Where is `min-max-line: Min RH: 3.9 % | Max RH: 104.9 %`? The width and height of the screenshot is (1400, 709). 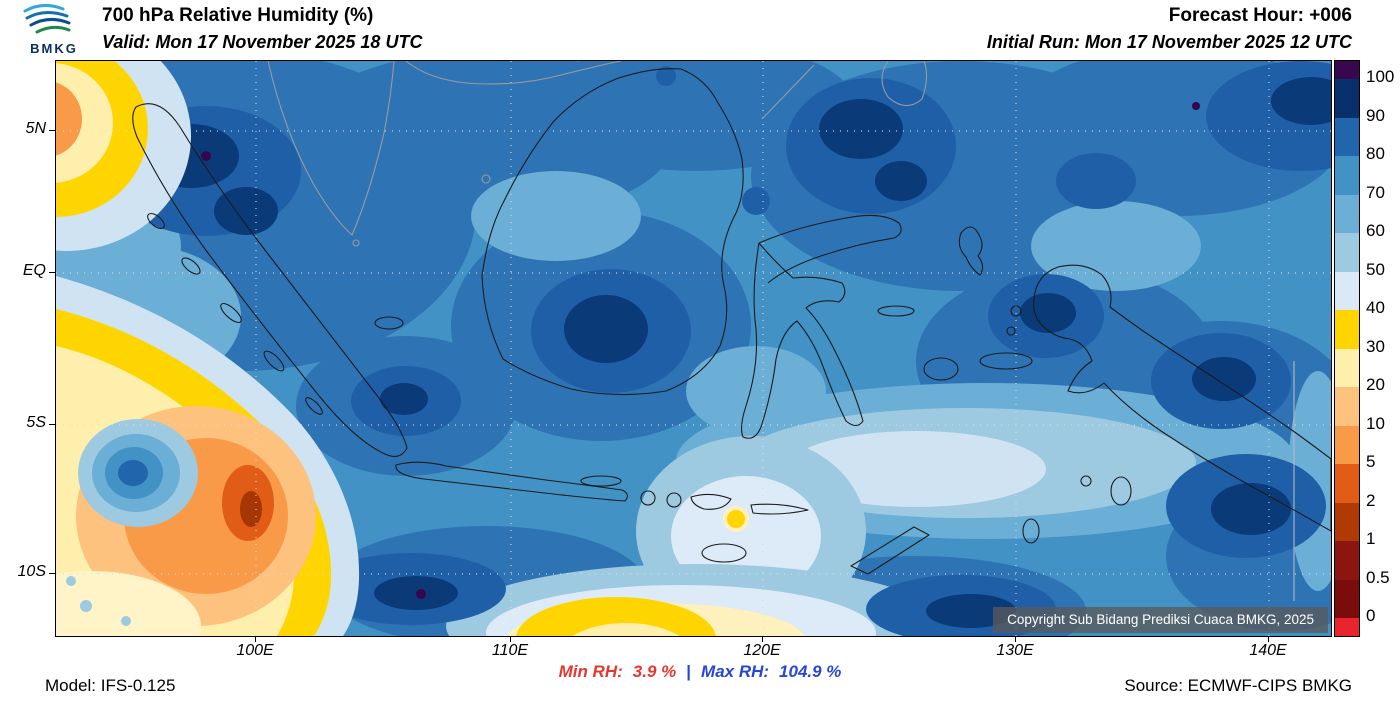
min-max-line: Min RH: 3.9 % | Max RH: 104.9 % is located at coordinates (700, 672).